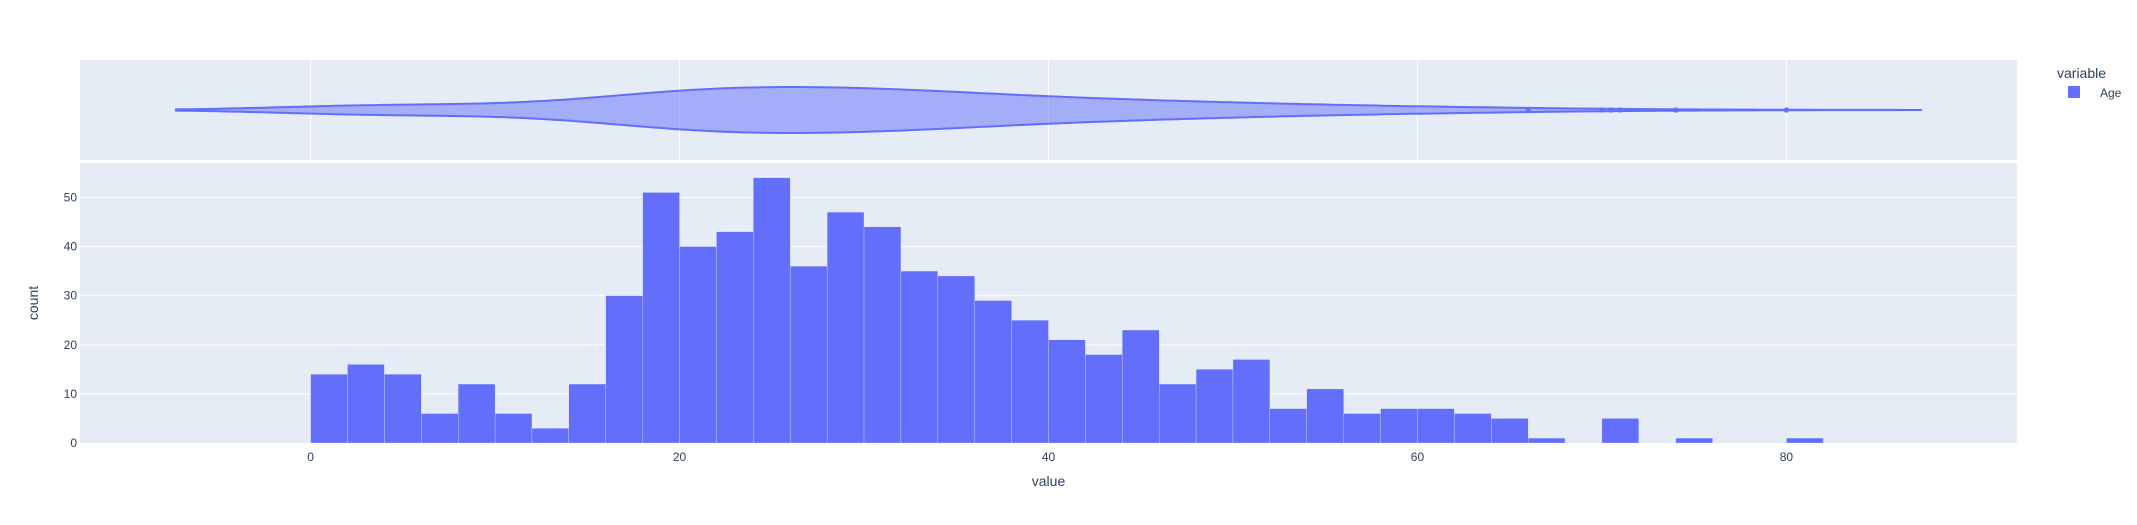 The height and width of the screenshot is (525, 2137). I want to click on legend-label: Age, so click(2111, 93).